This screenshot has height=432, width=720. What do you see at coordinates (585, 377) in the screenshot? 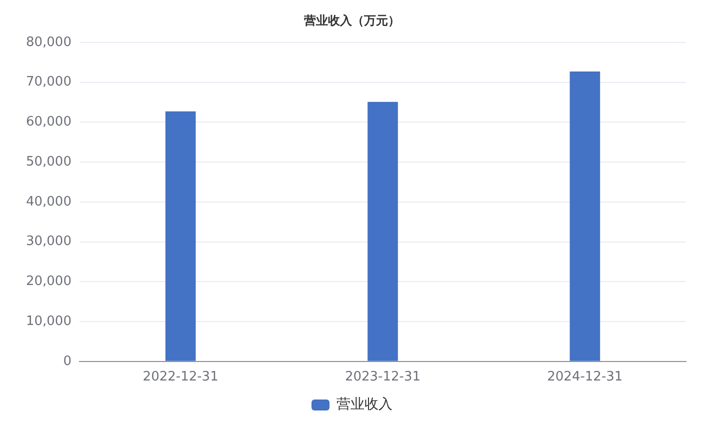
I see `x-tick-label: 2024-12-31` at bounding box center [585, 377].